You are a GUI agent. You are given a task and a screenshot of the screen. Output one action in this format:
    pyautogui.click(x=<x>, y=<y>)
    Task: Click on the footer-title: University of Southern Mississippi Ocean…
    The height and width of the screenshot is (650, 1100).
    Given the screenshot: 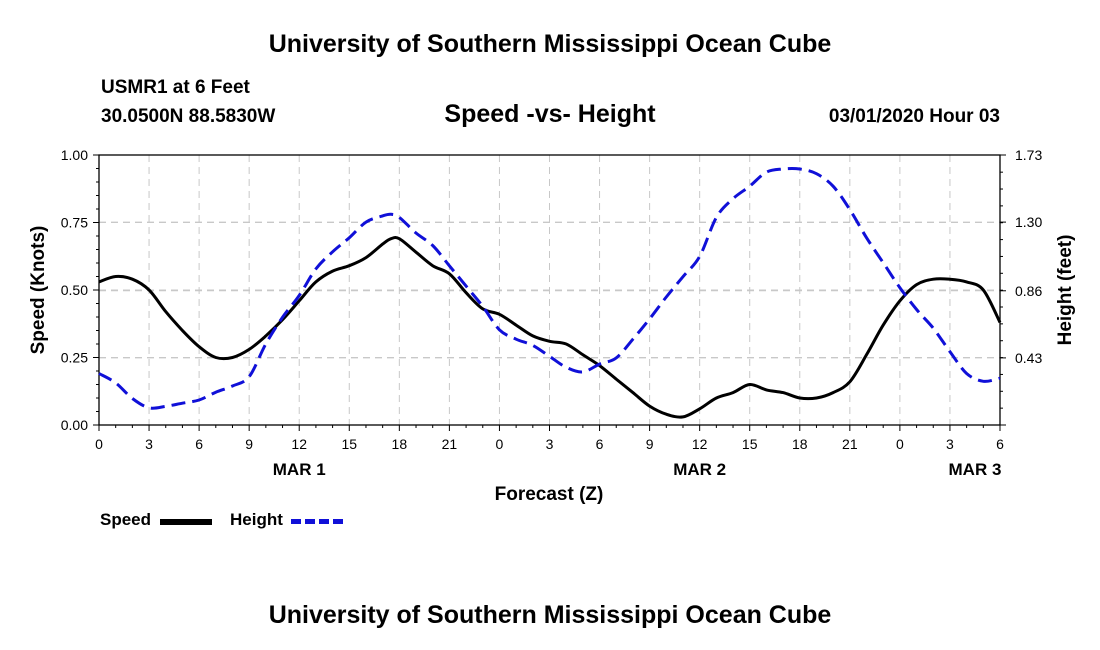 What is the action you would take?
    pyautogui.click(x=550, y=615)
    